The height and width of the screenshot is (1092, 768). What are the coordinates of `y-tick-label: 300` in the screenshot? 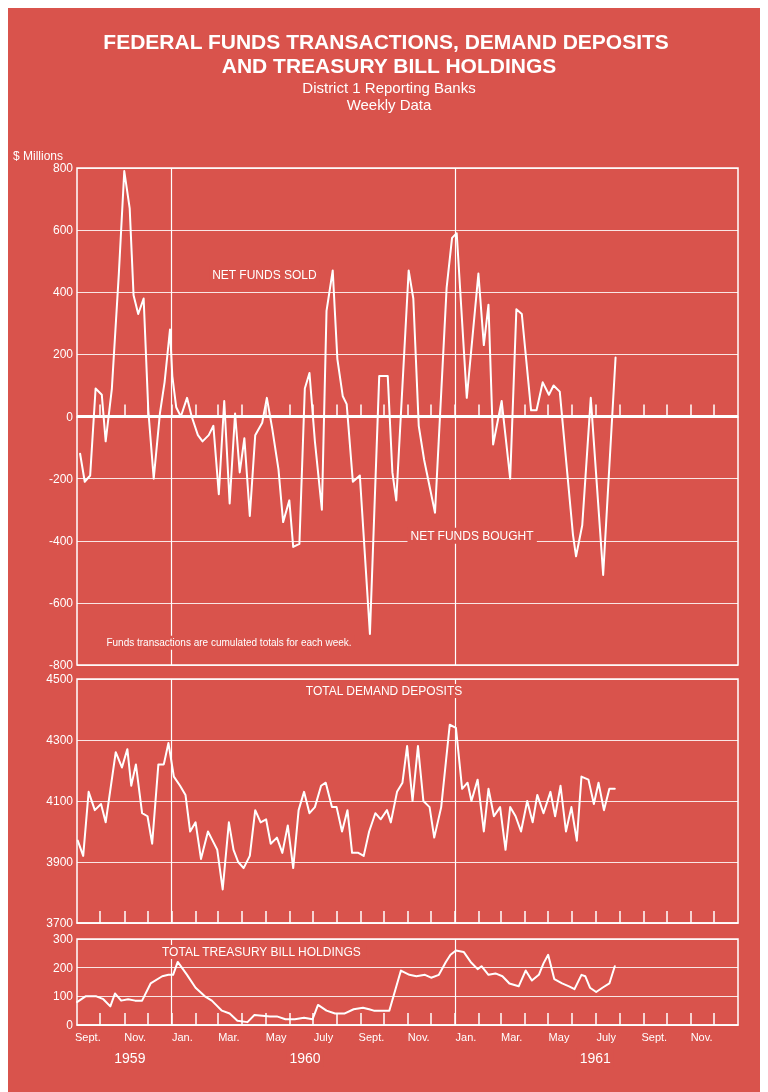 It's located at (63, 939).